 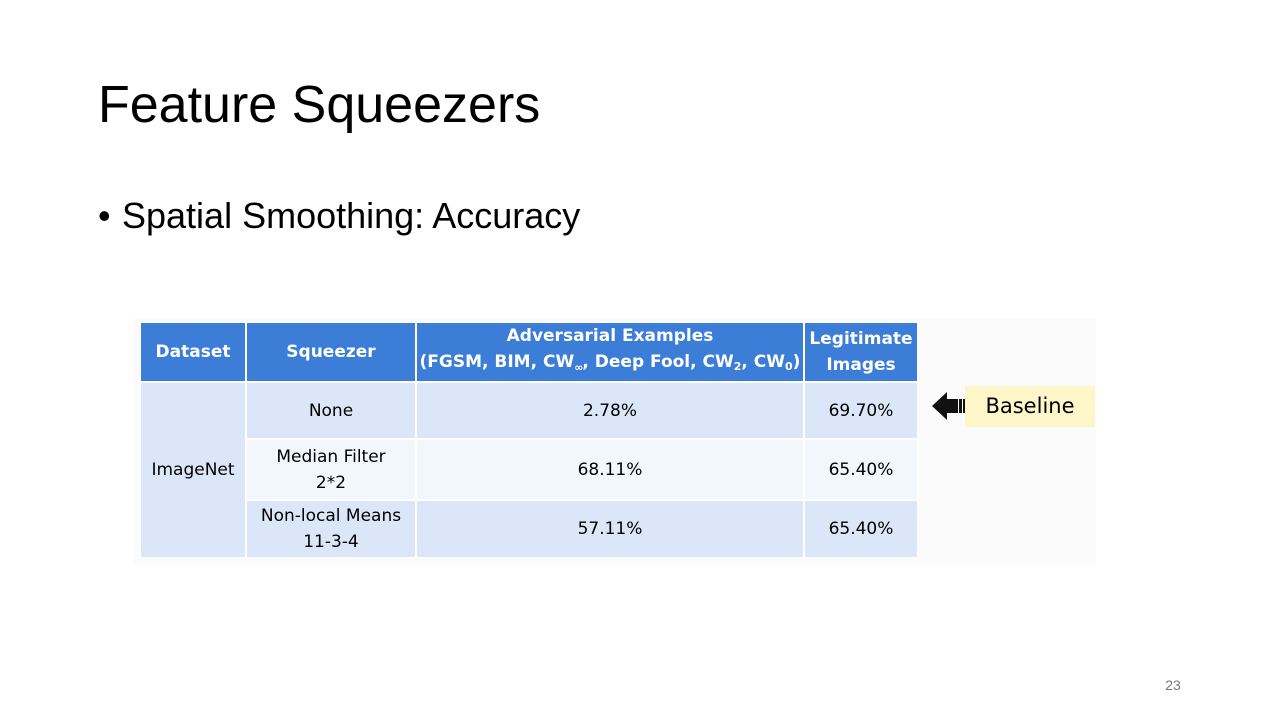 I want to click on cell-adversarial: 57.11%, so click(x=610, y=529).